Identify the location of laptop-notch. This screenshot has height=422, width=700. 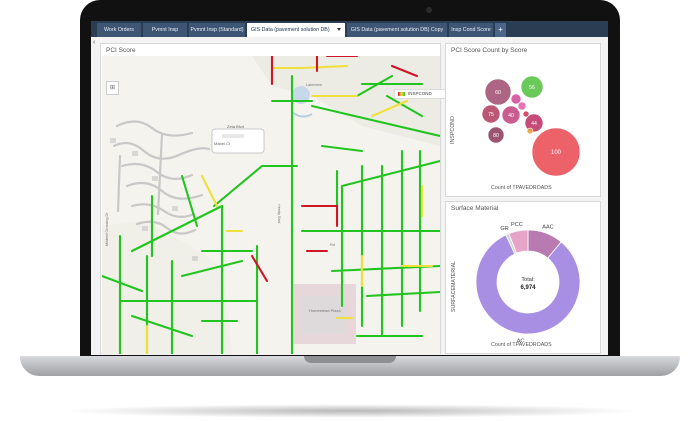
(350, 359).